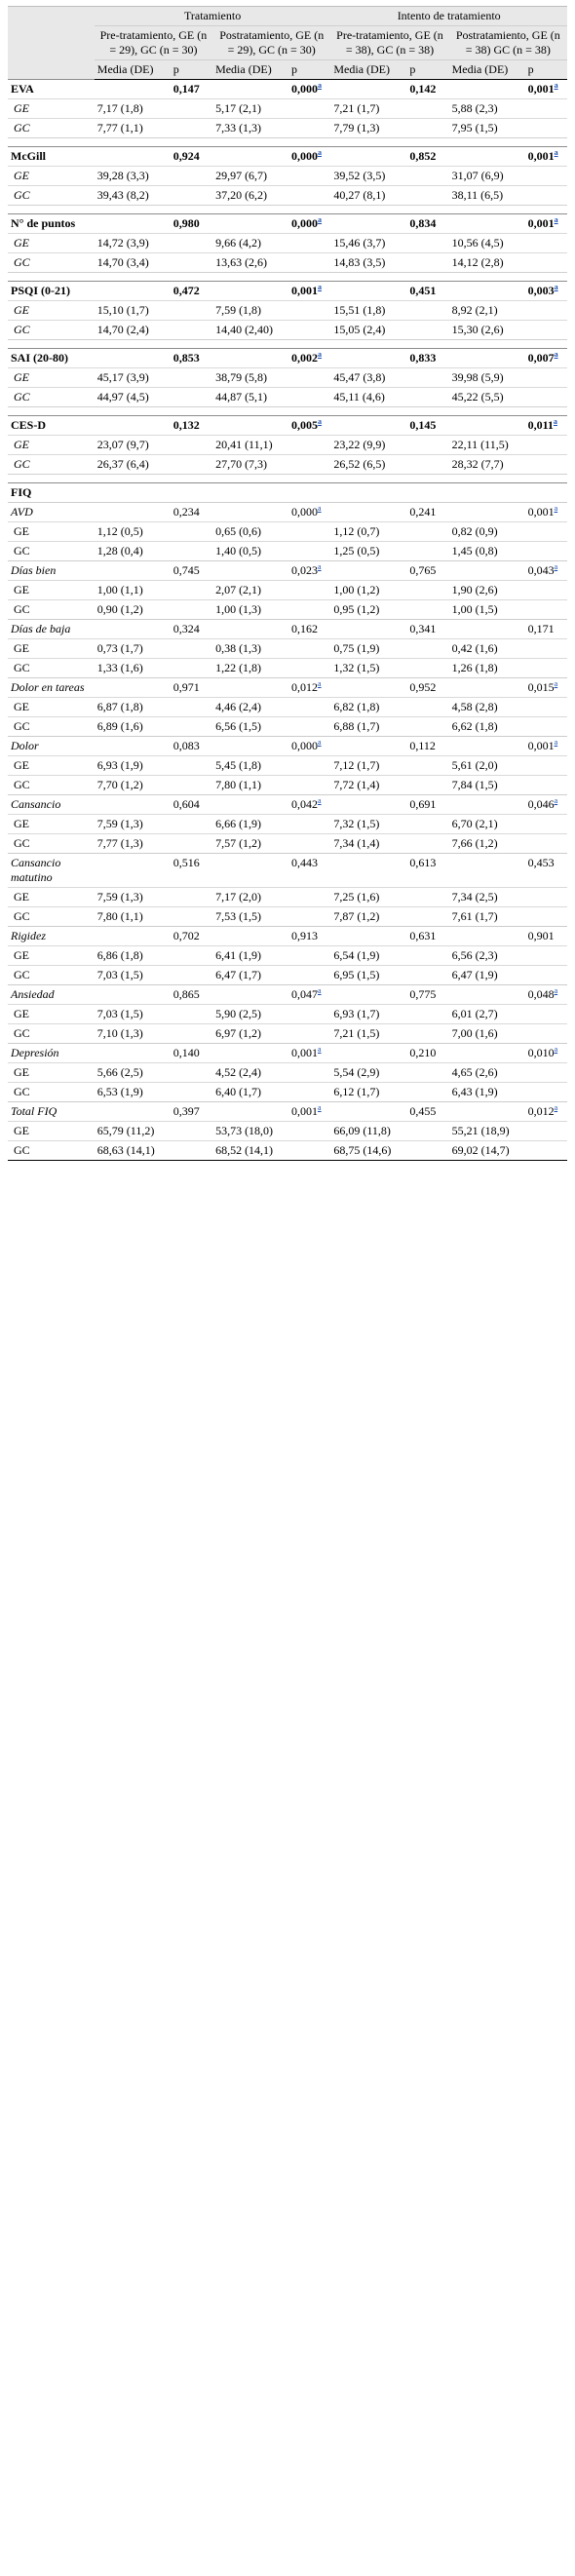  I want to click on variable-label: FIQ, so click(287, 492).